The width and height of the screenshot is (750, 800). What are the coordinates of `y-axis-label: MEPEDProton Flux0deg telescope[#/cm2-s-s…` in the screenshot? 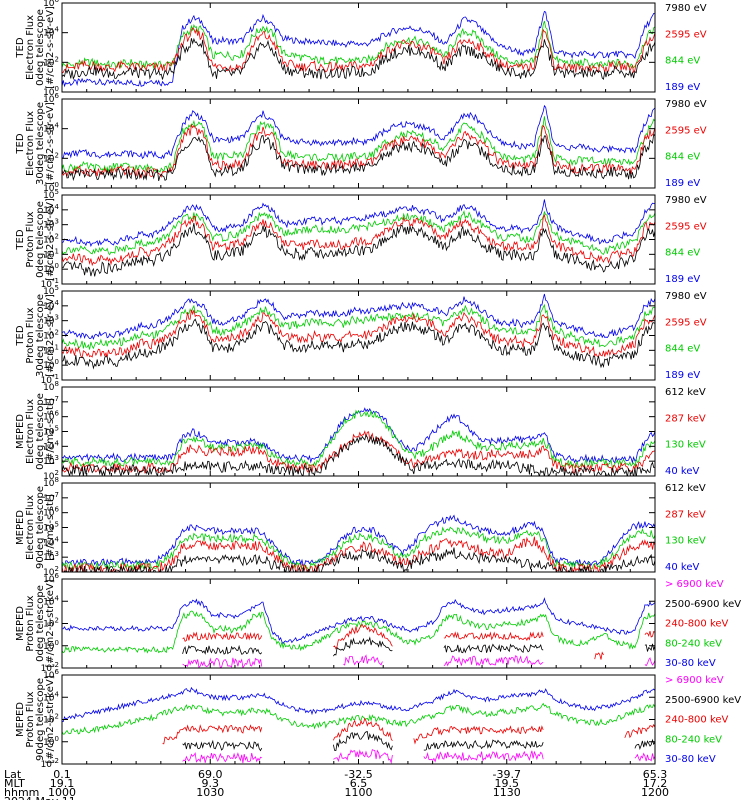 It's located at (35, 623).